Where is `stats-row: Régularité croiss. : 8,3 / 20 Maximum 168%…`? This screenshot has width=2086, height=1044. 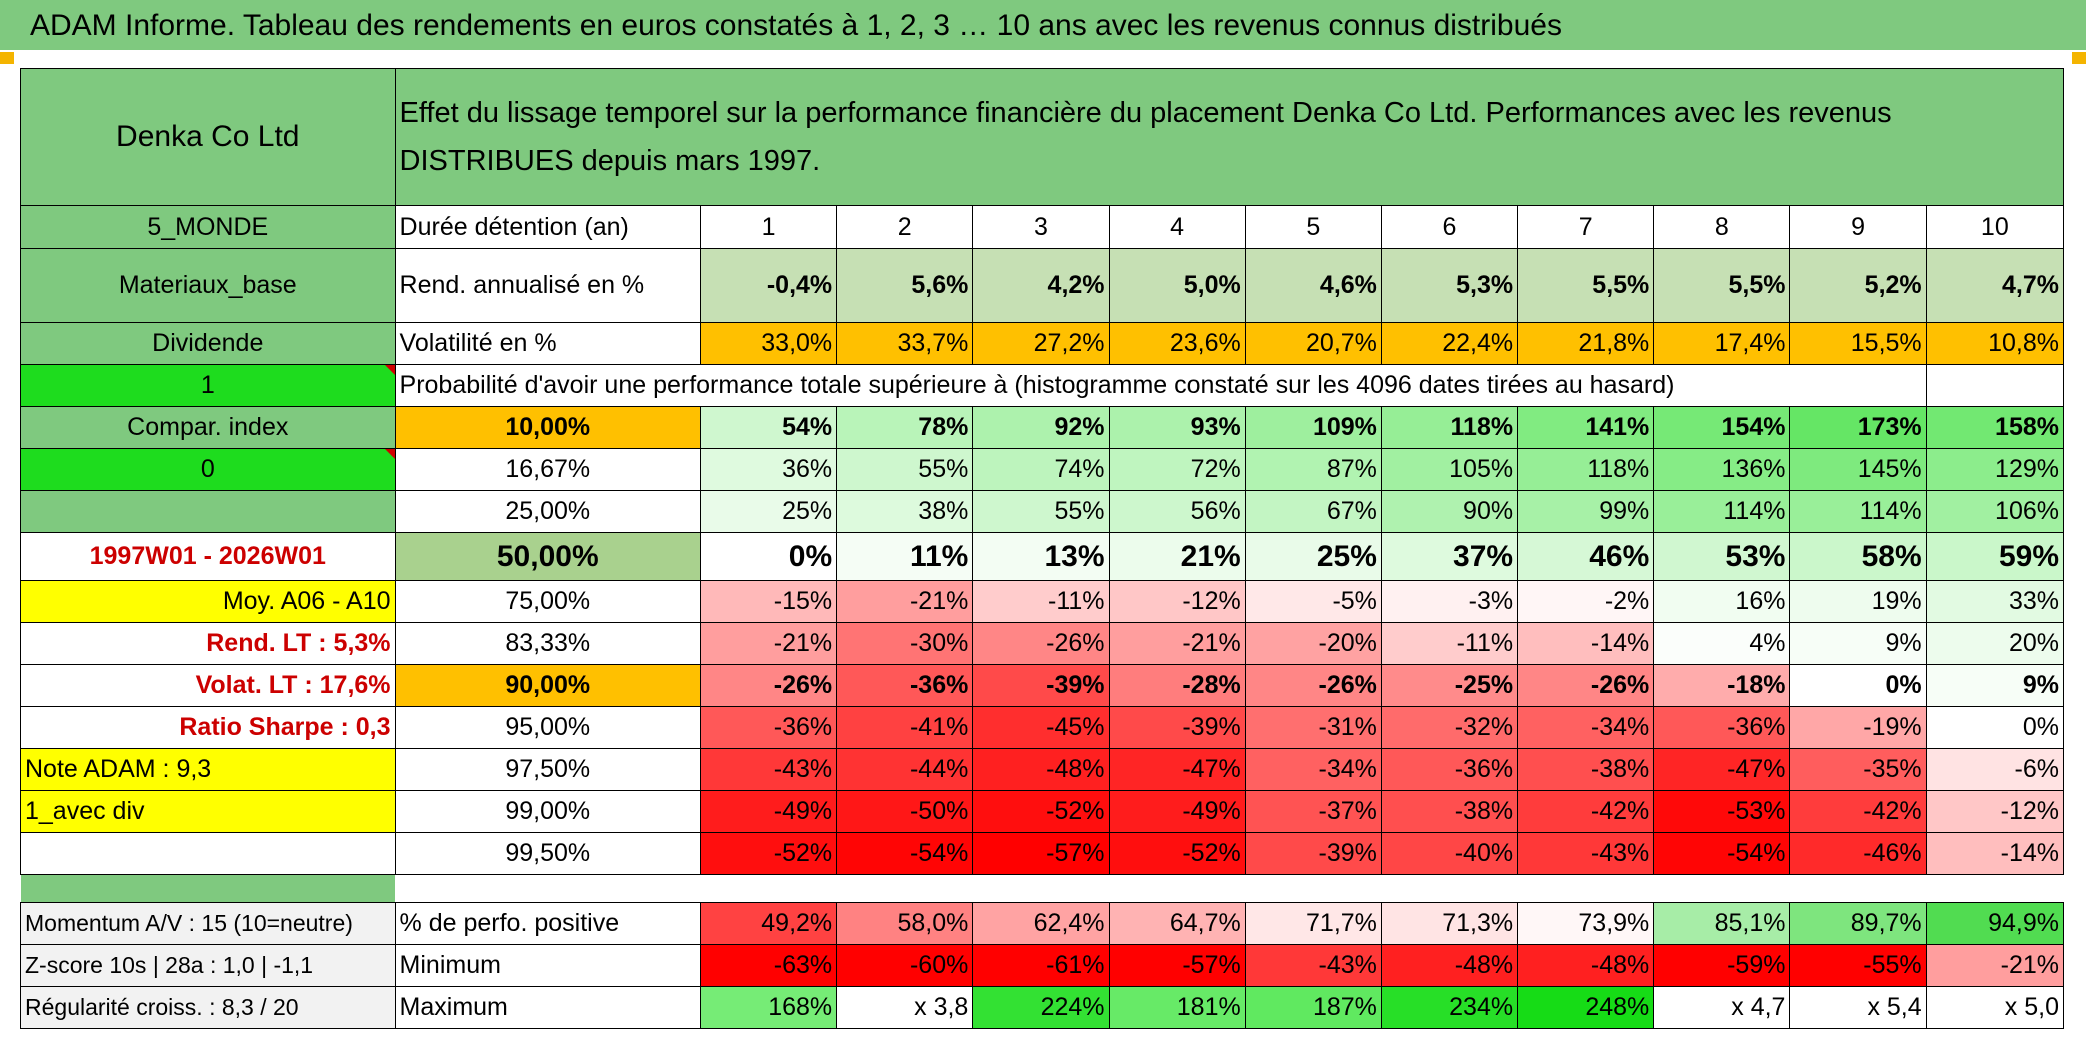 stats-row: Régularité croiss. : 8,3 / 20 Maximum 168%… is located at coordinates (1042, 1007).